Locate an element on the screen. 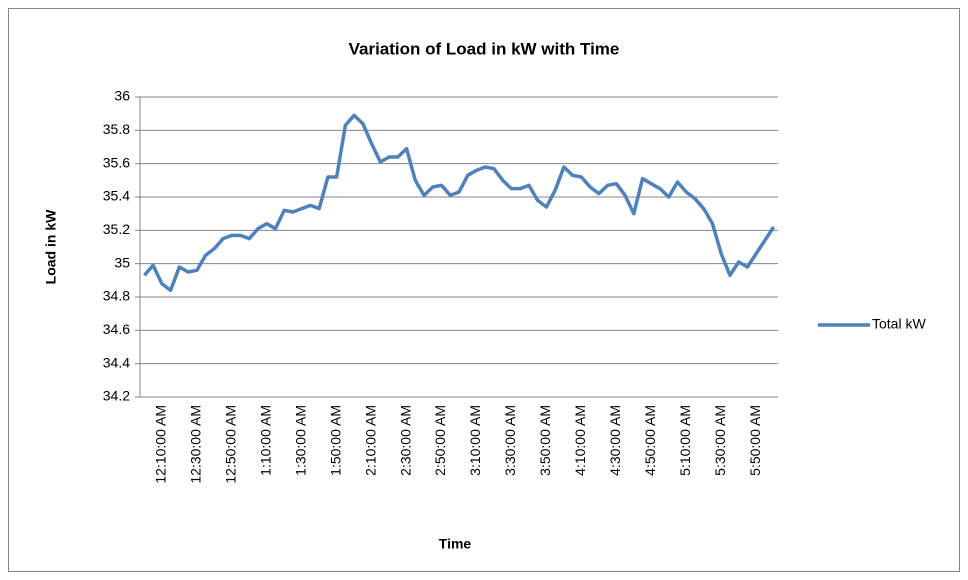 This screenshot has height=580, width=968. x-tick-label: 12:50:00 AM is located at coordinates (230, 444).